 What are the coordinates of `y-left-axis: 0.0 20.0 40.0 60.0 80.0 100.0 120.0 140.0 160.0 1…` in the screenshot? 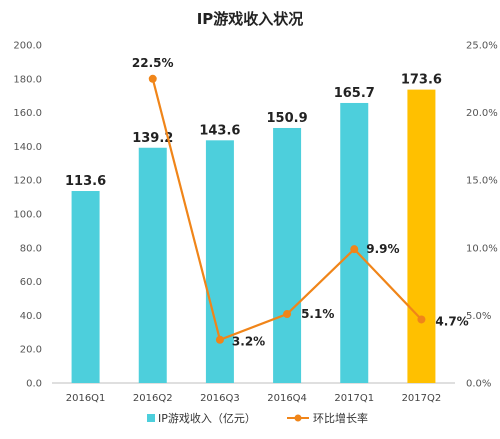 It's located at (27, 215).